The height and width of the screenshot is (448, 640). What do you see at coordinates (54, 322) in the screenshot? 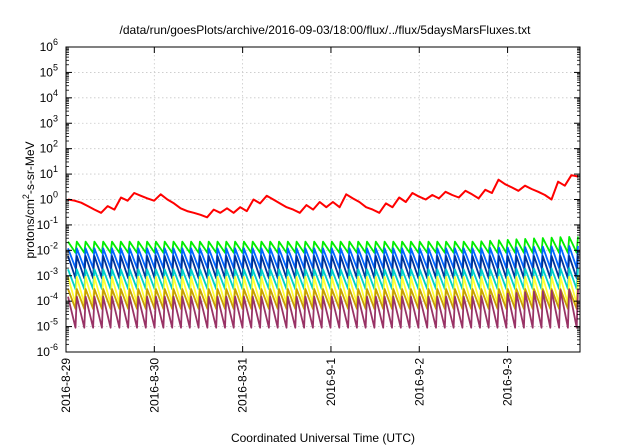
I see `y-tick-label-exp: -5` at bounding box center [54, 322].